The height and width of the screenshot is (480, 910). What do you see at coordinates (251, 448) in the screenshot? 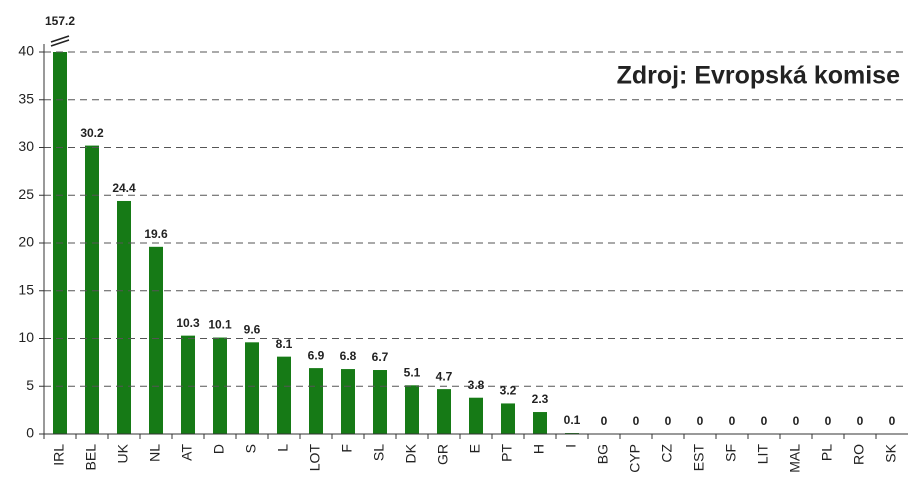
I see `x-tick-label: S` at bounding box center [251, 448].